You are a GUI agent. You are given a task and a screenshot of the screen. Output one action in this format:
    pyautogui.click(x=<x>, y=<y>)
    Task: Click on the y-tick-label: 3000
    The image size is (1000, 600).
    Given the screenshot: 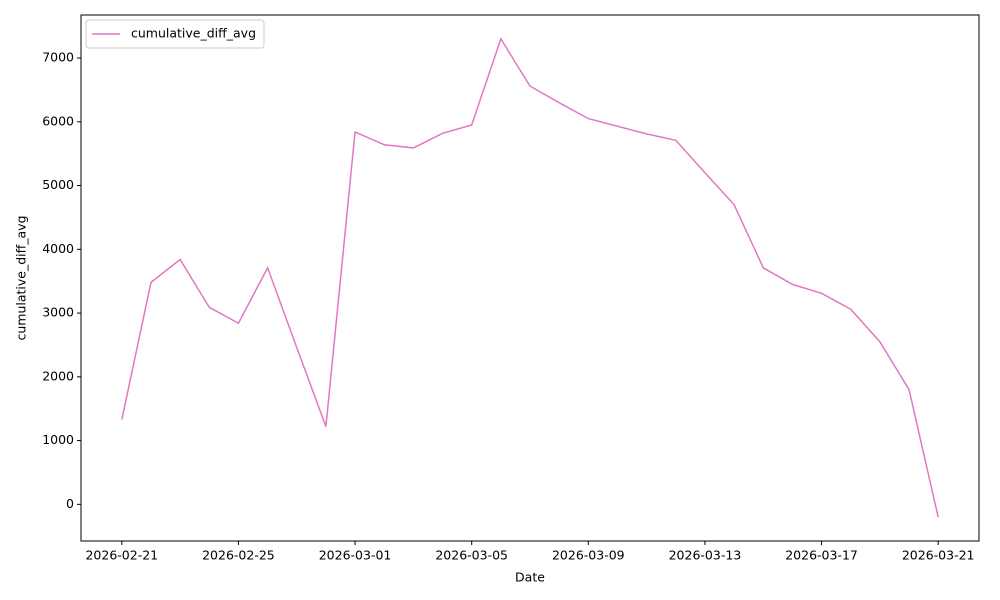 What is the action you would take?
    pyautogui.click(x=58, y=312)
    